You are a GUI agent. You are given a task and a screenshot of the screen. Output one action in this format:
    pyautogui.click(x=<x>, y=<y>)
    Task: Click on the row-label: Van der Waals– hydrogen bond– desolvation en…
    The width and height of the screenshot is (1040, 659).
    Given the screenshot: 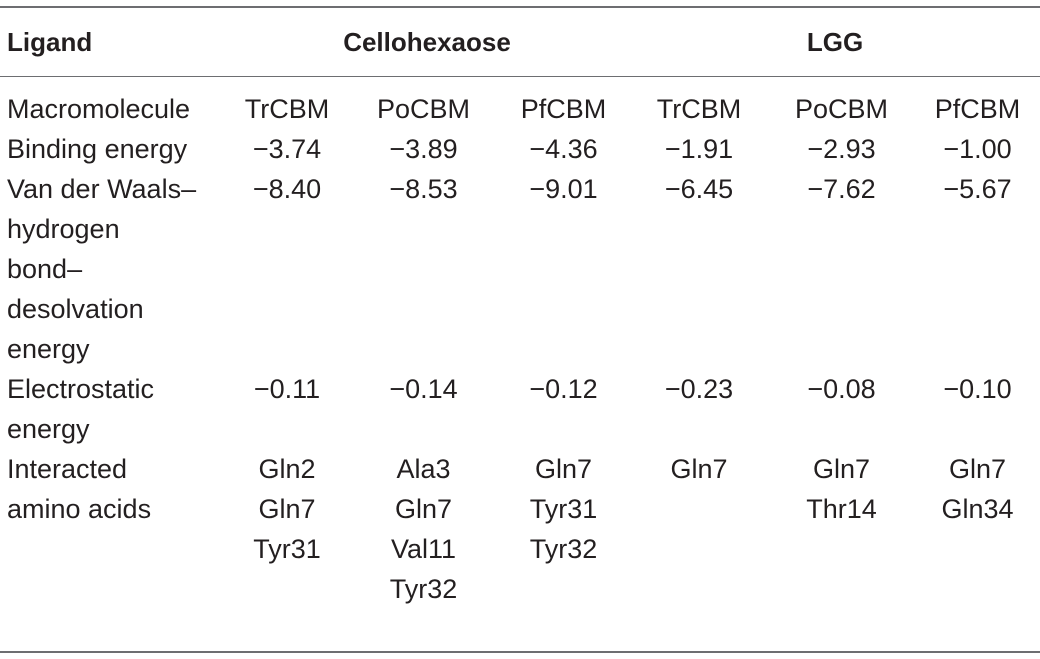 What is the action you would take?
    pyautogui.click(x=112, y=269)
    